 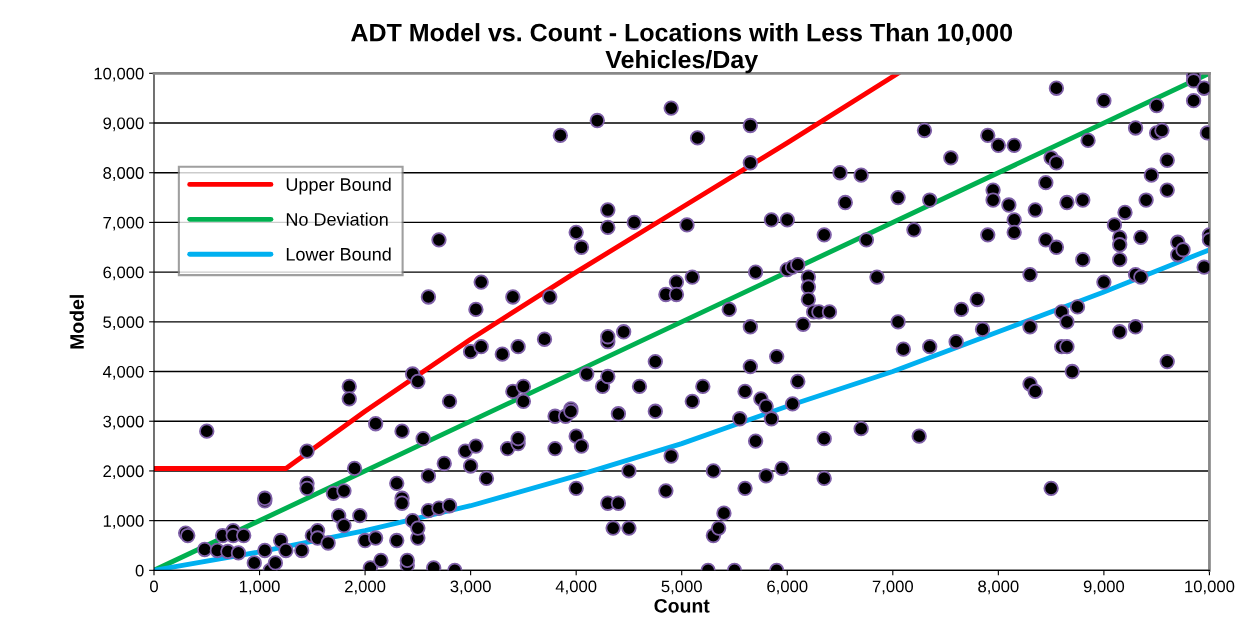 I want to click on x-tick-label: 8,000, so click(x=998, y=587).